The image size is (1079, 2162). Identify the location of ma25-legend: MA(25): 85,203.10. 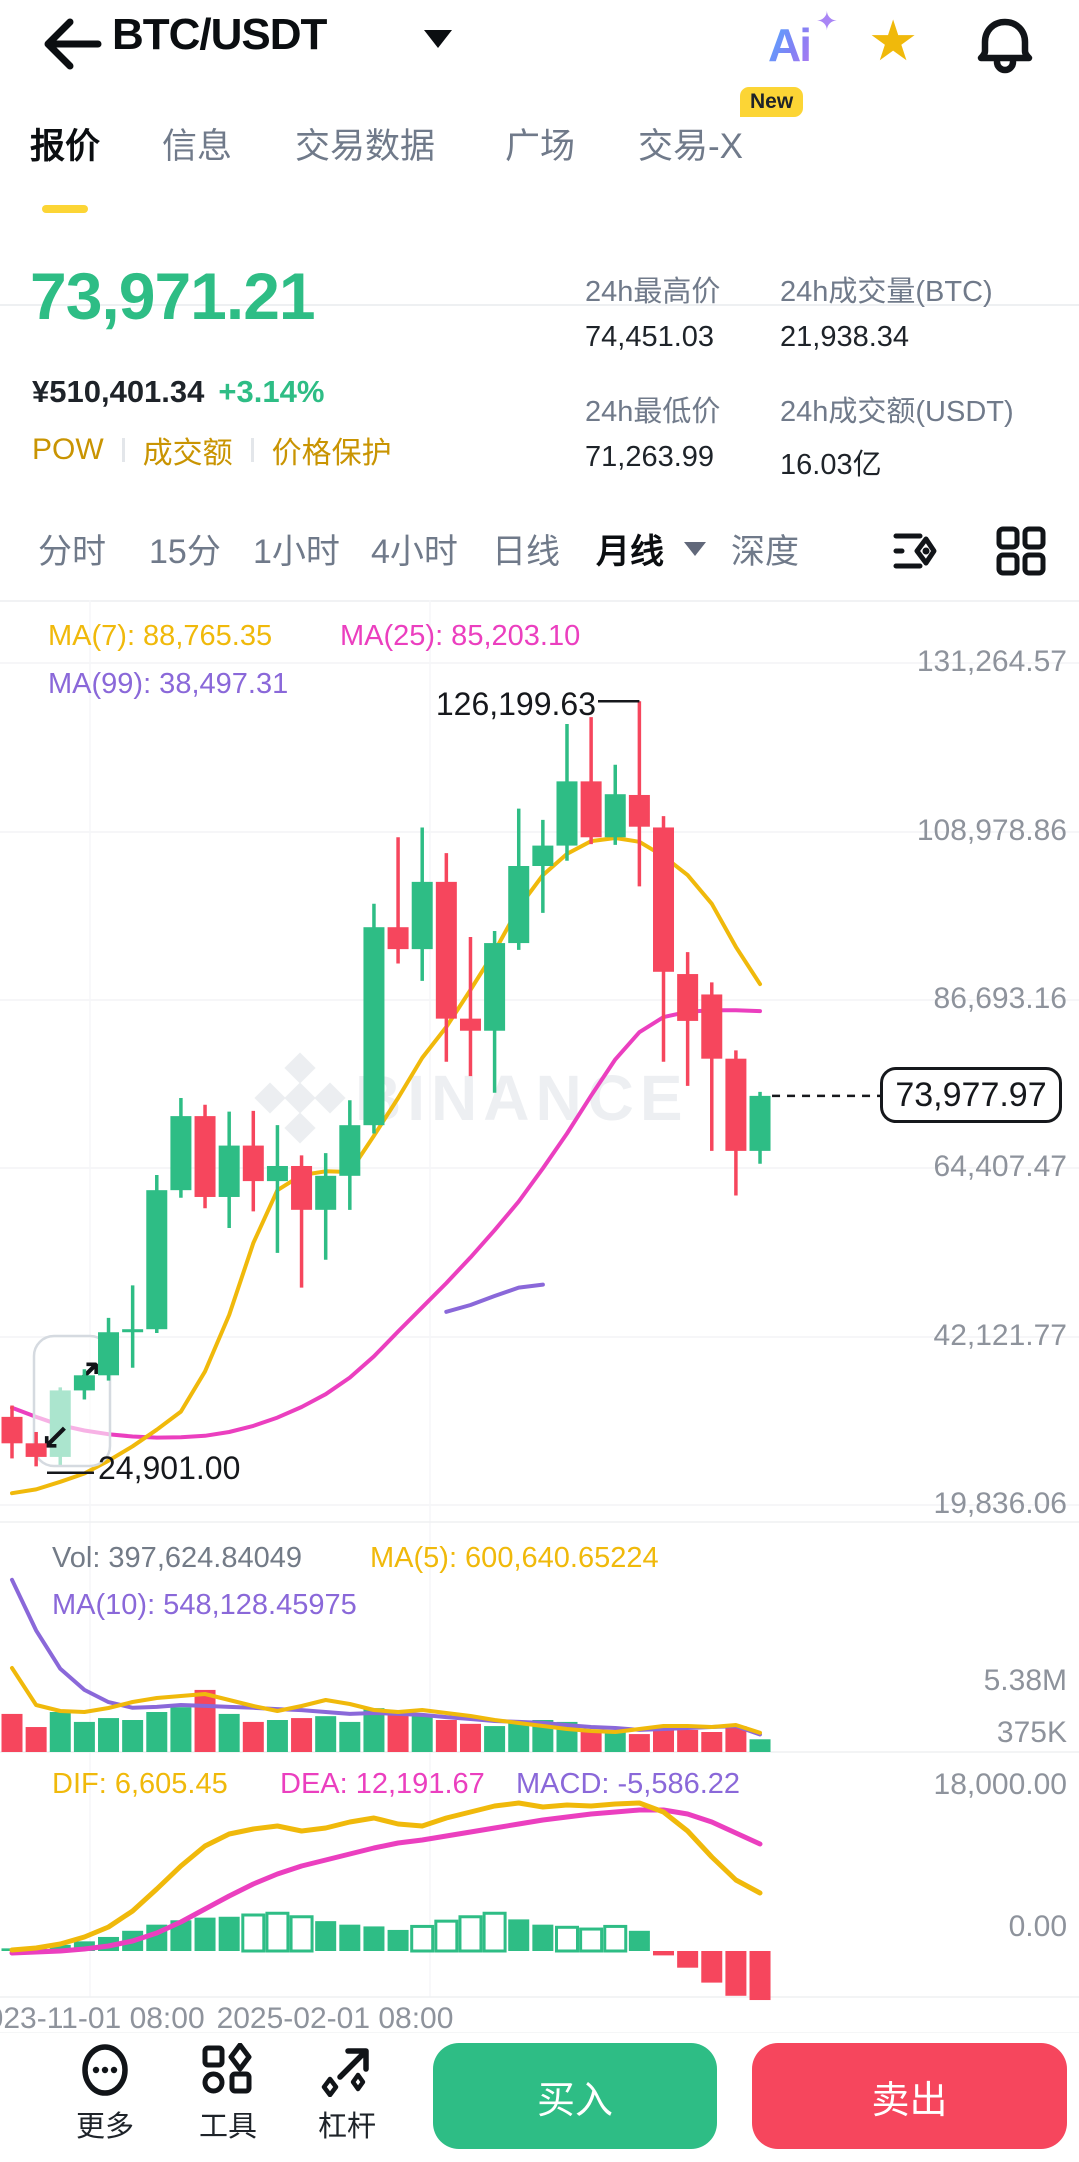
(460, 636).